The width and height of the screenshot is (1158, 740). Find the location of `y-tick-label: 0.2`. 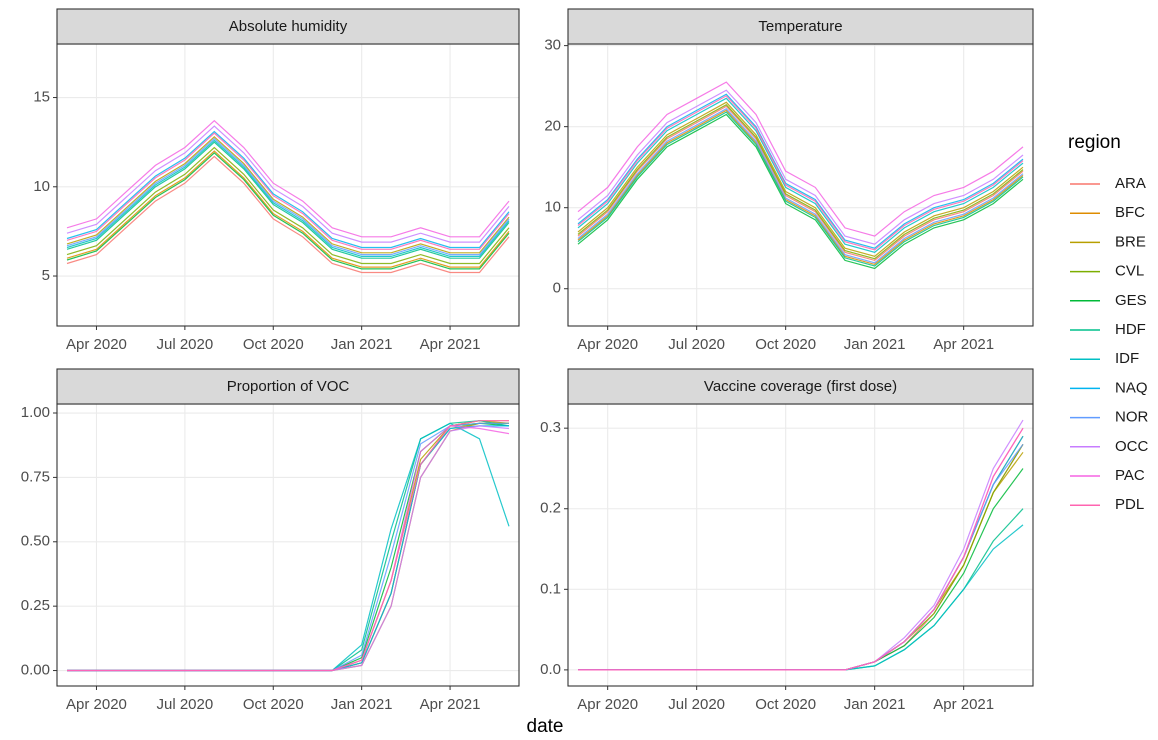

y-tick-label: 0.2 is located at coordinates (550, 508).